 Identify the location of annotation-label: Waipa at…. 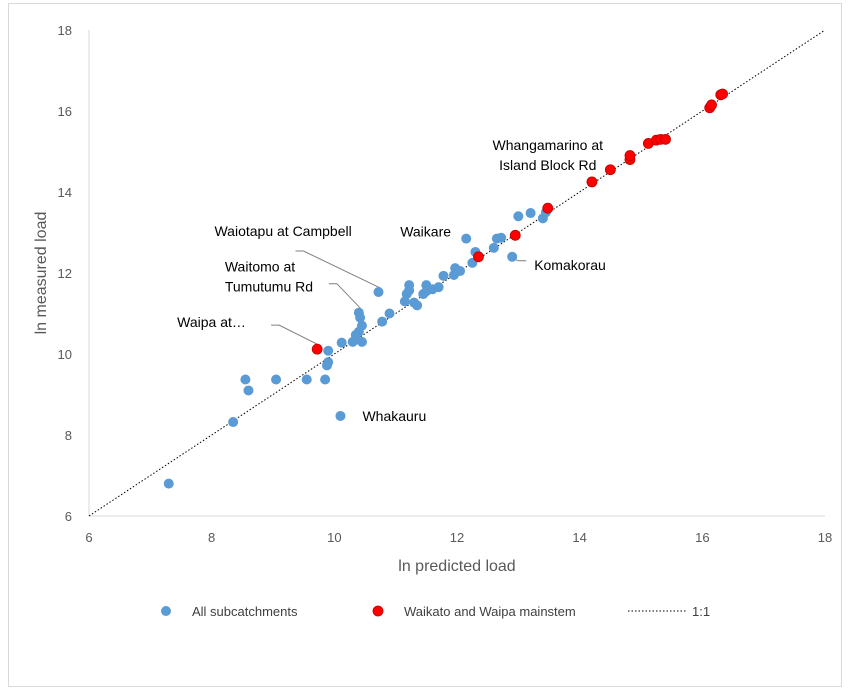
(211, 322).